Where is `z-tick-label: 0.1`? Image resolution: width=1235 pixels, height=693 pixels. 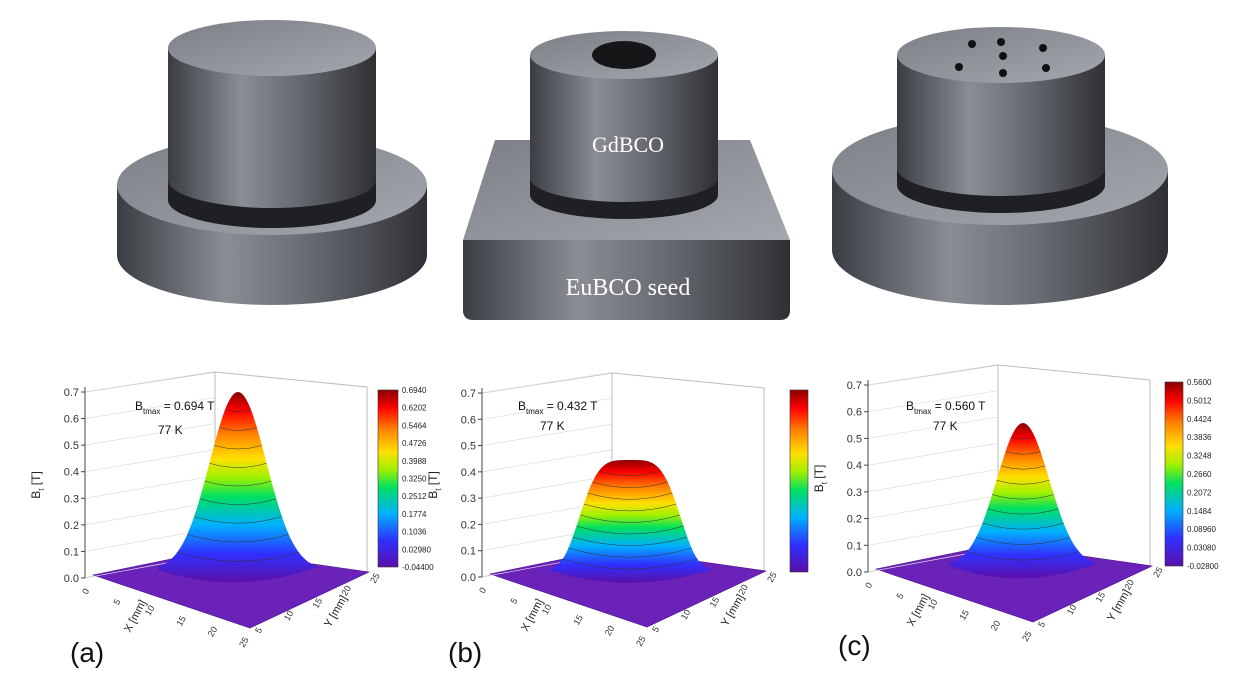
z-tick-label: 0.1 is located at coordinates (854, 546).